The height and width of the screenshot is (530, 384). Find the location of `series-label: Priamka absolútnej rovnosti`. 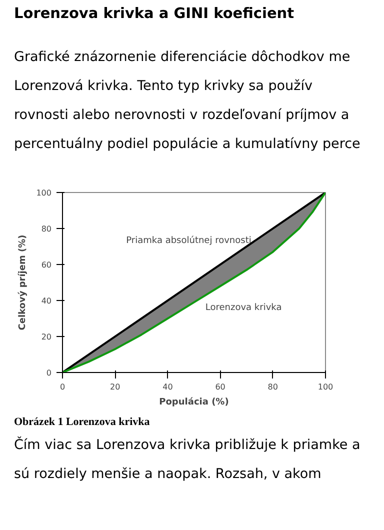

series-label: Priamka absolútnej rovnosti is located at coordinates (189, 240).